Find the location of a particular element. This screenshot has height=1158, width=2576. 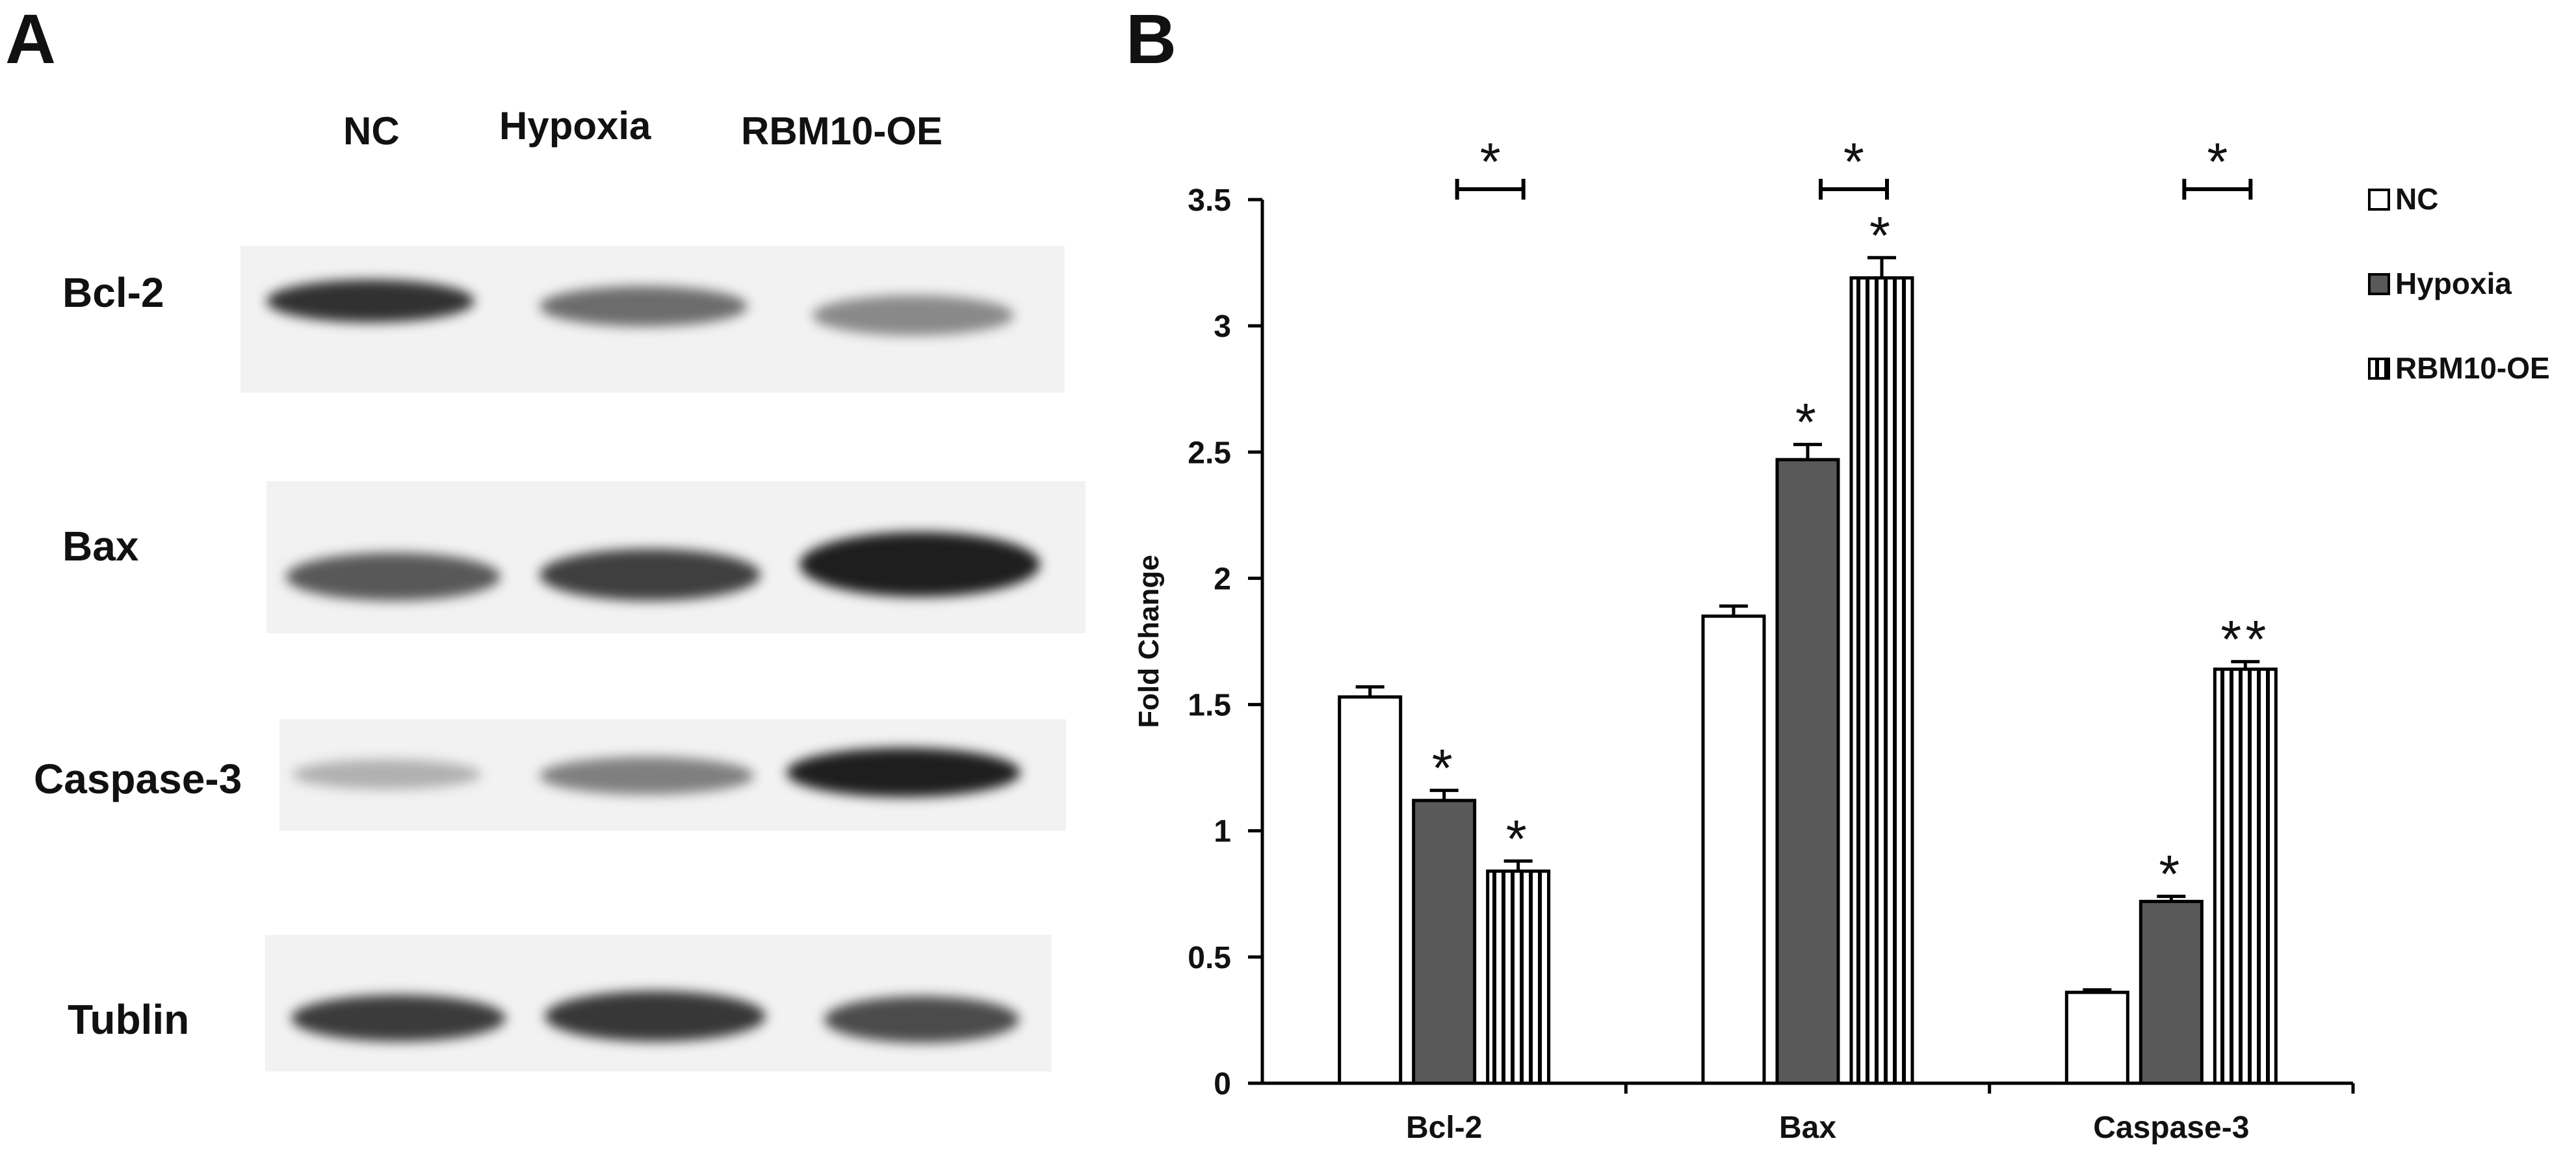

blot-panel-bax is located at coordinates (676, 557).